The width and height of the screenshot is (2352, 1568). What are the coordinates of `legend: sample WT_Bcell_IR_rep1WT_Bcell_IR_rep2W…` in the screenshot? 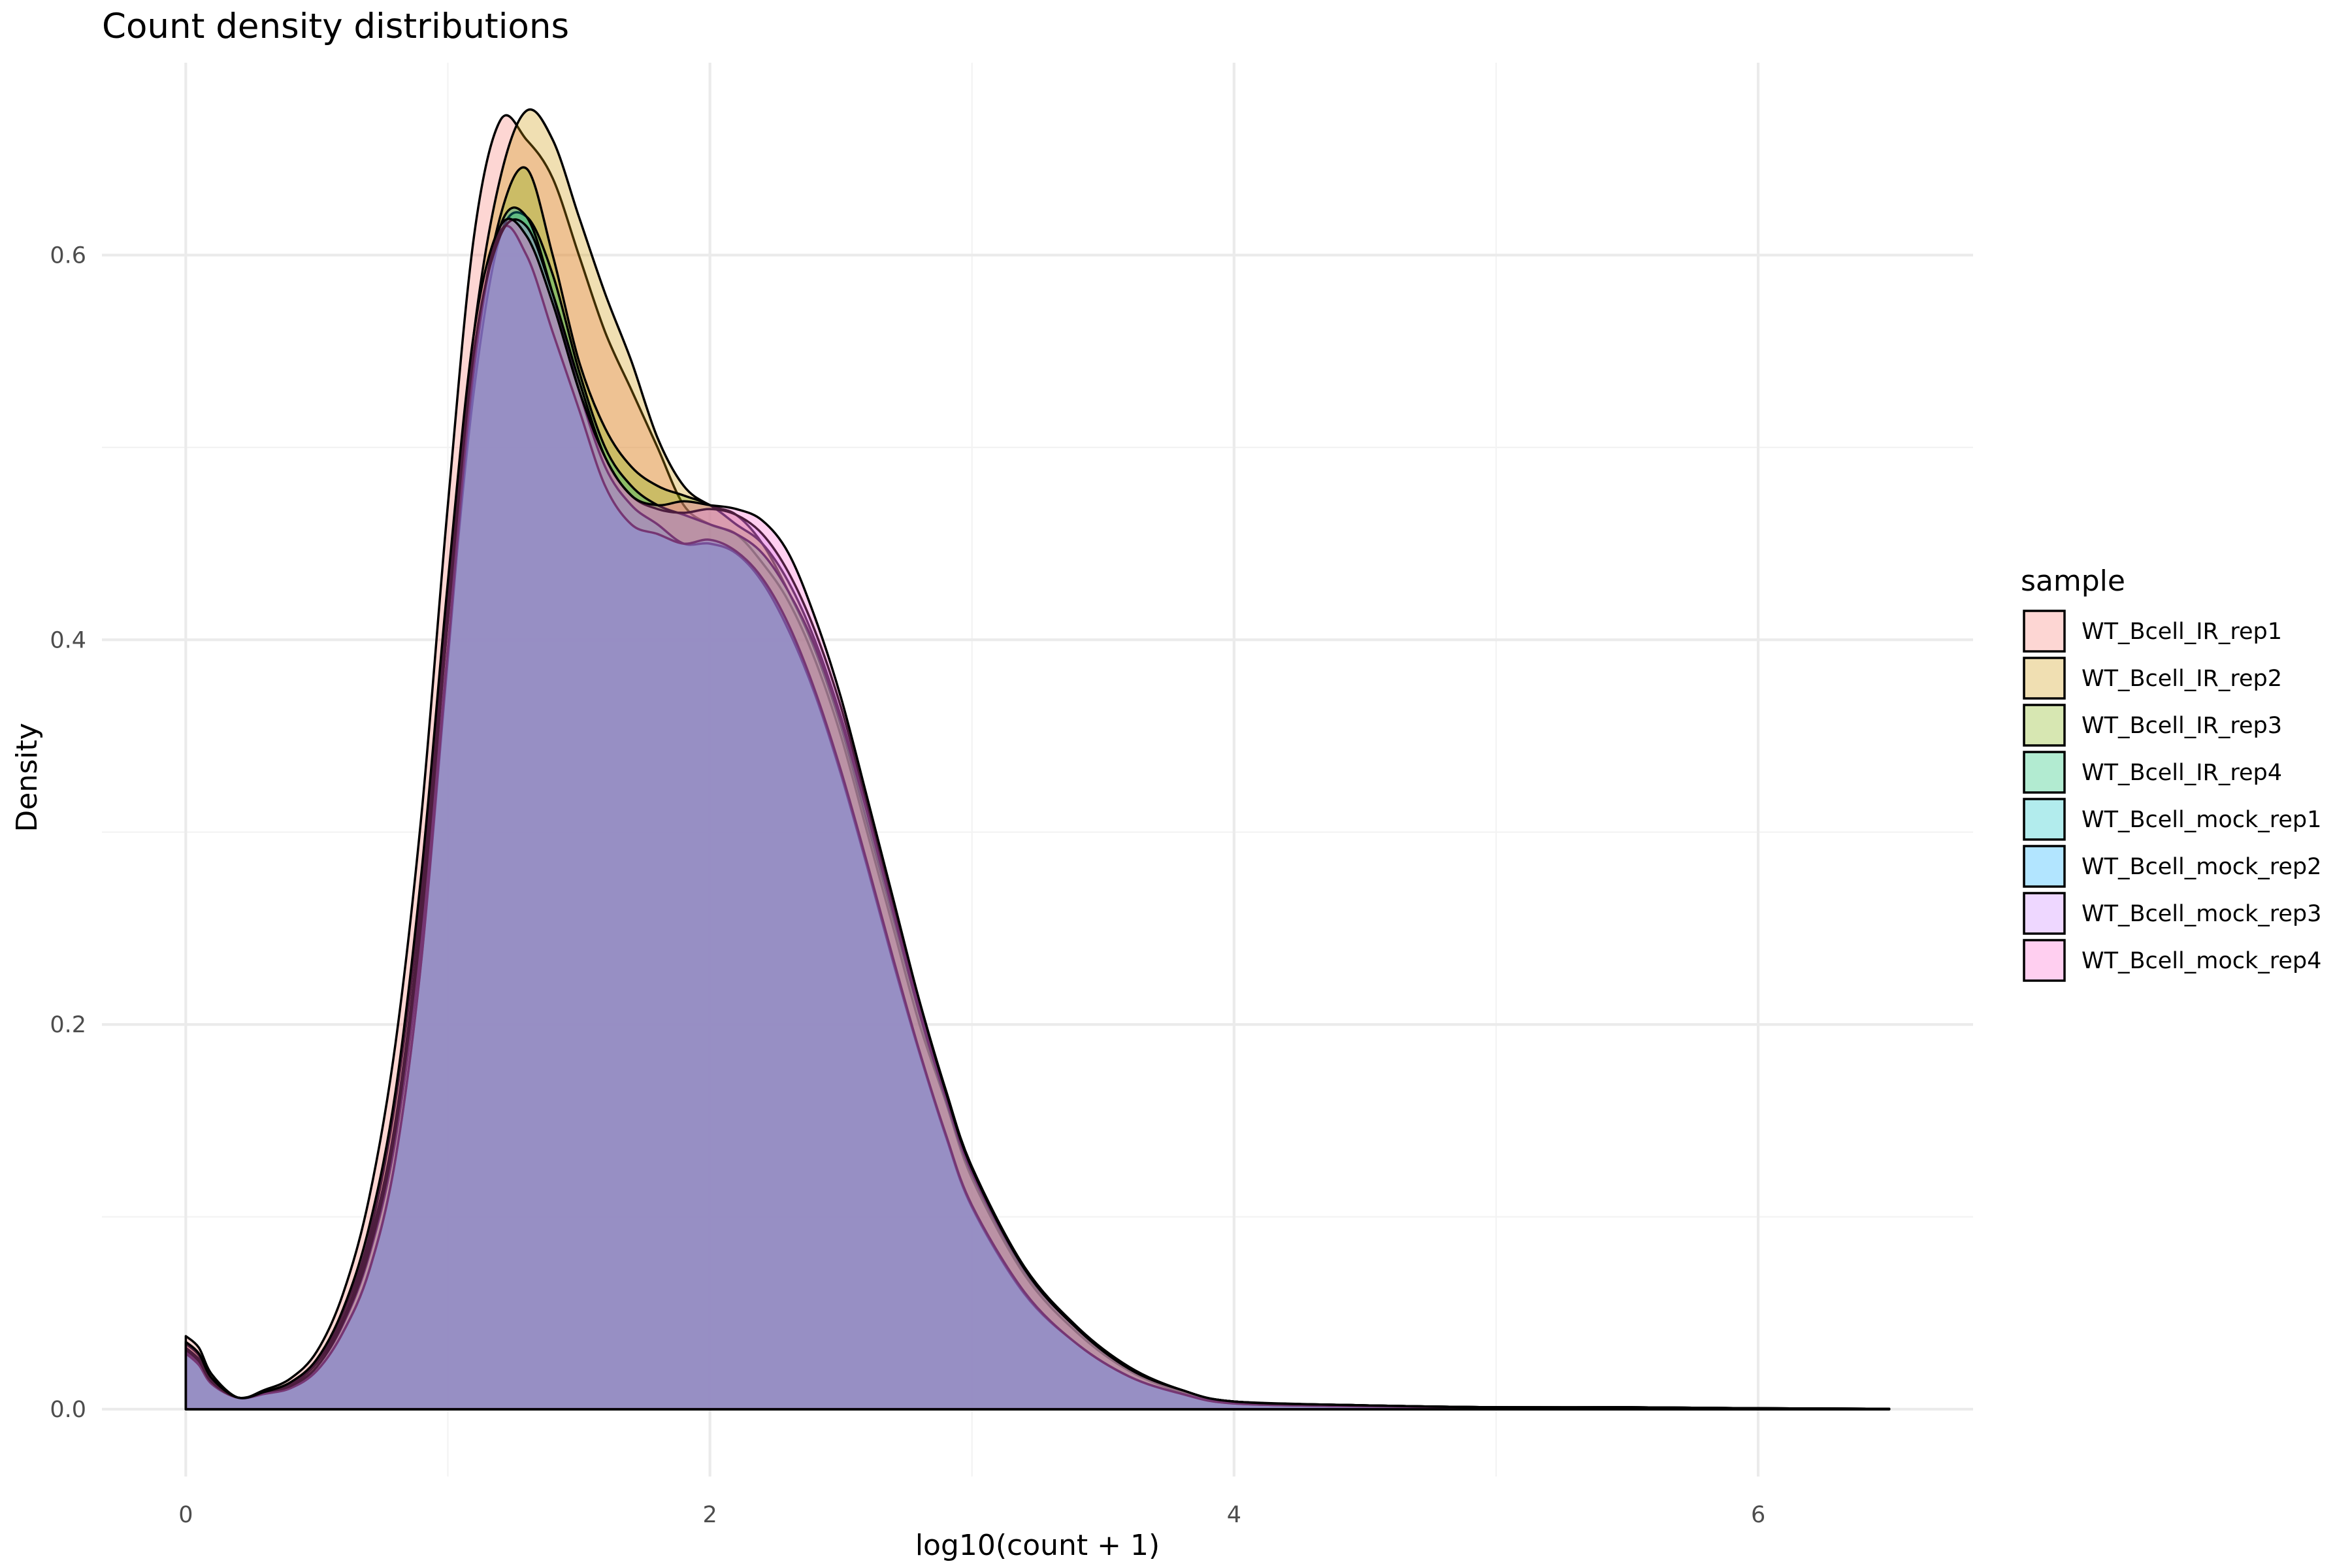 It's located at (2171, 773).